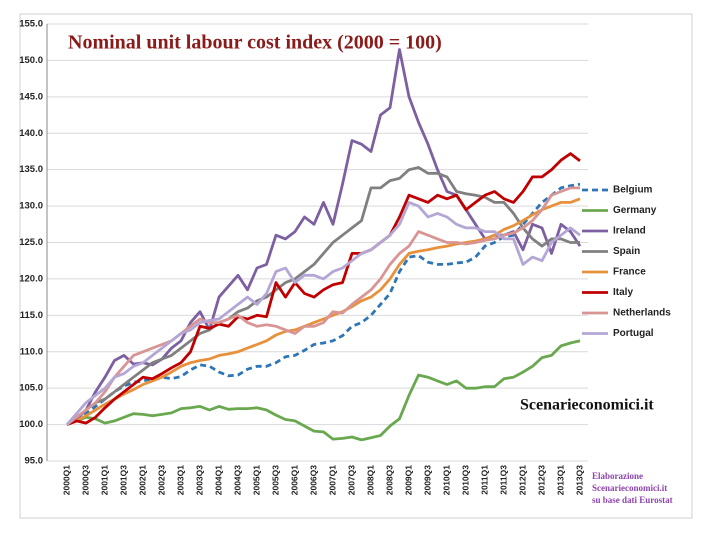  What do you see at coordinates (617, 476) in the screenshot?
I see `footnote: Elaborazione` at bounding box center [617, 476].